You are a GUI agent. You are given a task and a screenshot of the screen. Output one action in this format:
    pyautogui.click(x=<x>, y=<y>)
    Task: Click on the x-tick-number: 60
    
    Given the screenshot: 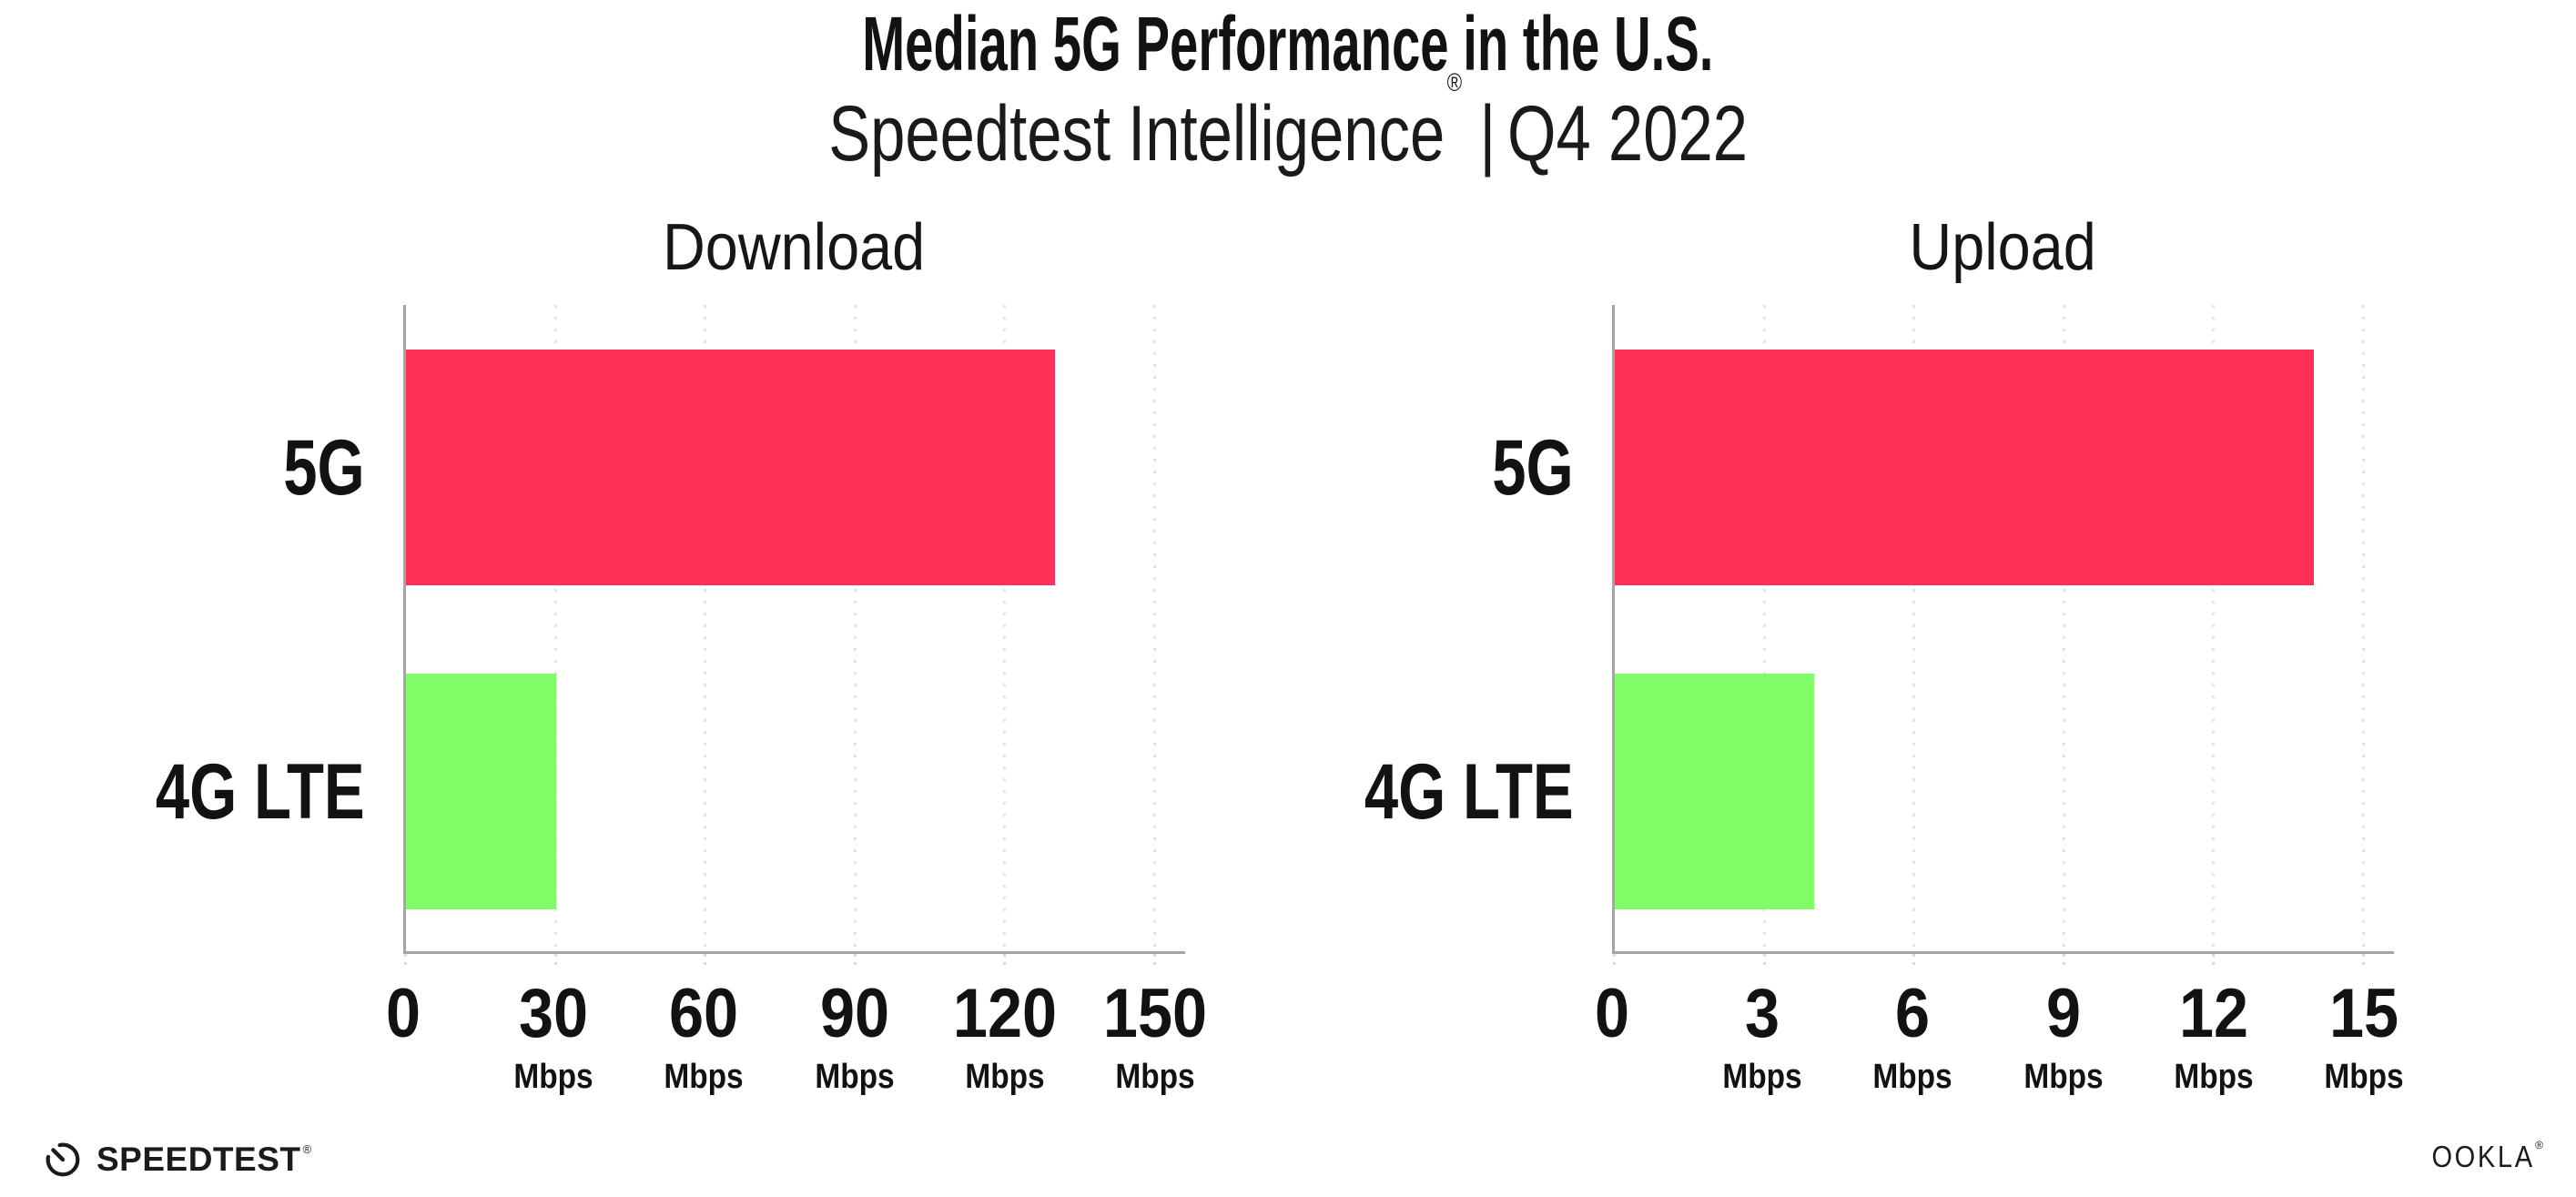 What is the action you would take?
    pyautogui.click(x=704, y=1014)
    